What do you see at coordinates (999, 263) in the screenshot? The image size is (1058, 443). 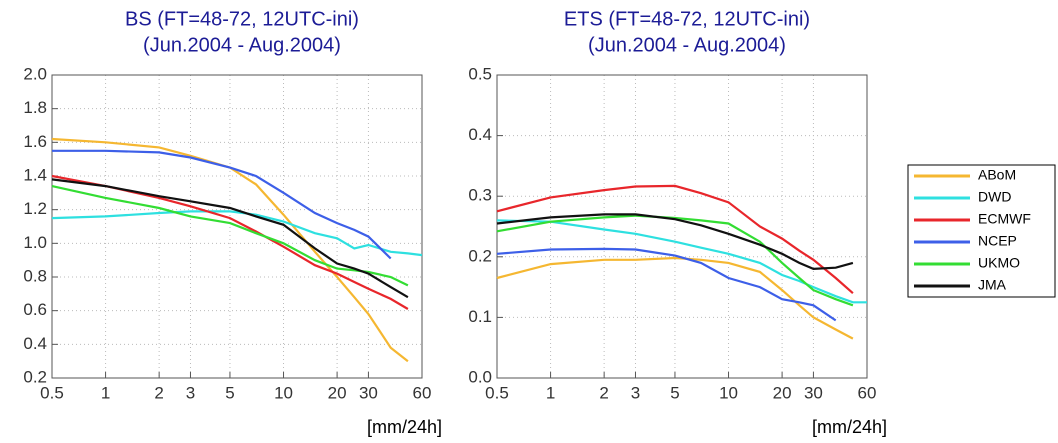 I see `legend-label: UKMO` at bounding box center [999, 263].